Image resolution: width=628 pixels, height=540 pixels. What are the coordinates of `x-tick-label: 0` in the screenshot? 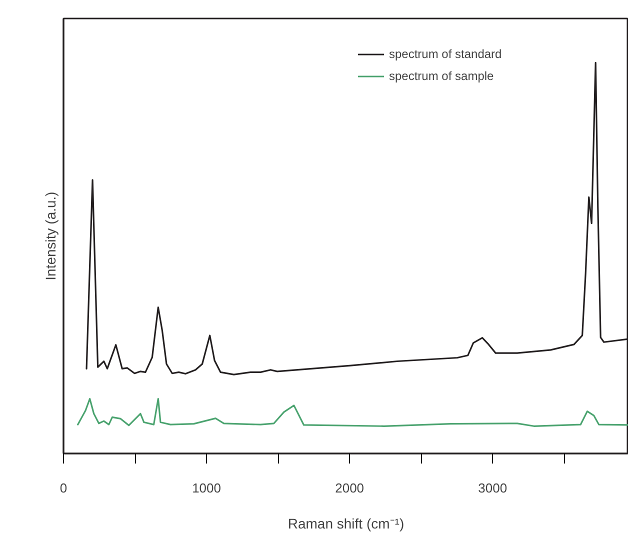 It's located at (64, 488).